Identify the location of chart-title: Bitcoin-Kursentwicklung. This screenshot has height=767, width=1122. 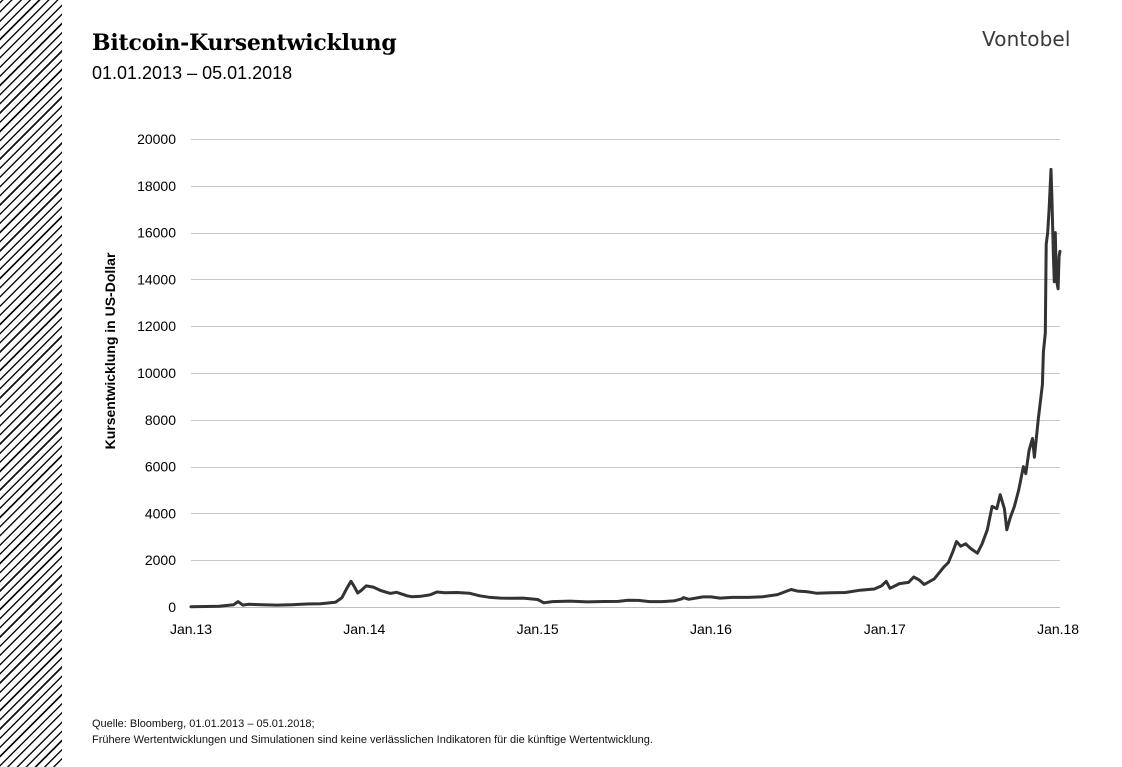
(244, 43).